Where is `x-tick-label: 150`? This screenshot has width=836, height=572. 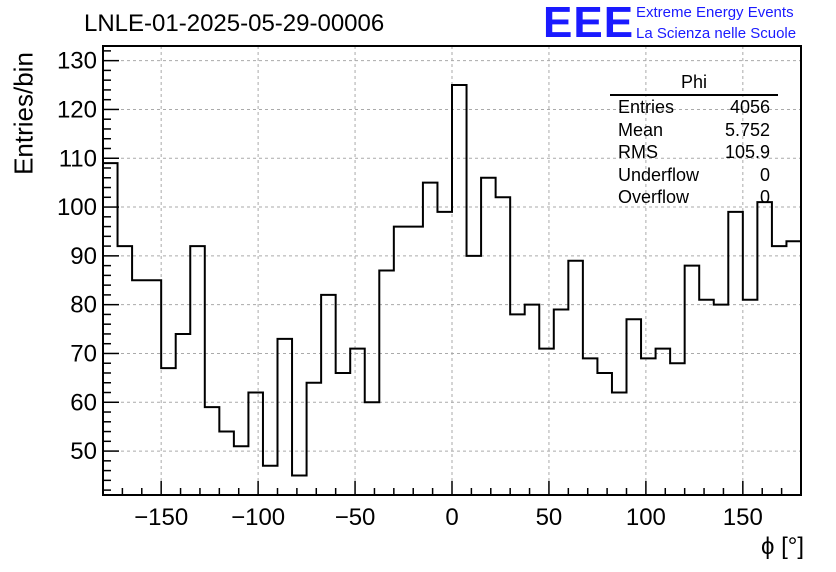
x-tick-label: 150 is located at coordinates (743, 517).